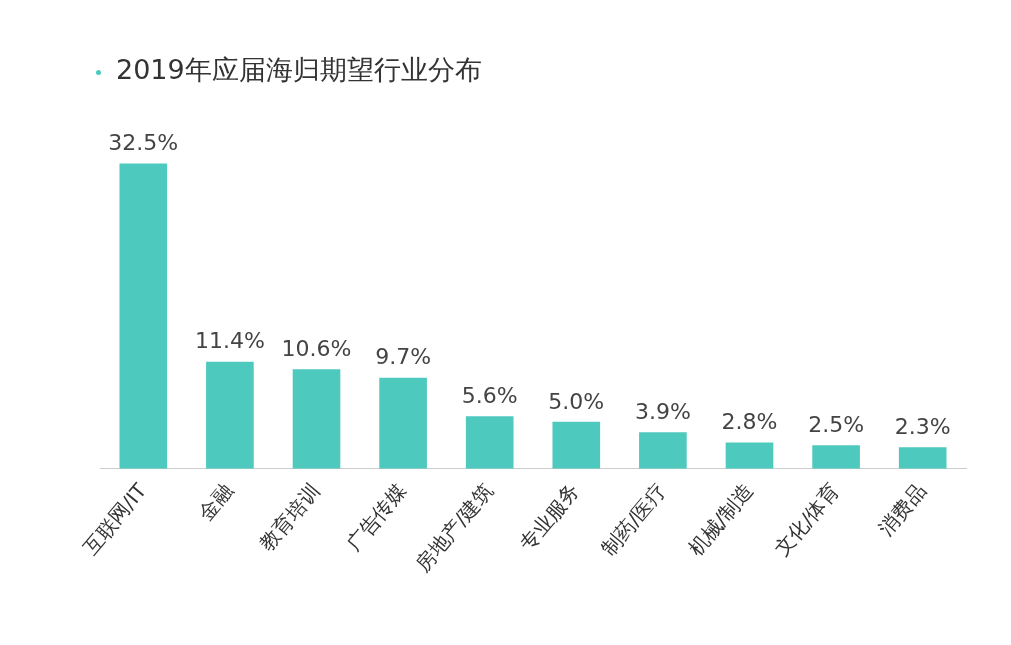 Image resolution: width=1011 pixels, height=645 pixels. I want to click on data-label: 32.5%, so click(143, 143).